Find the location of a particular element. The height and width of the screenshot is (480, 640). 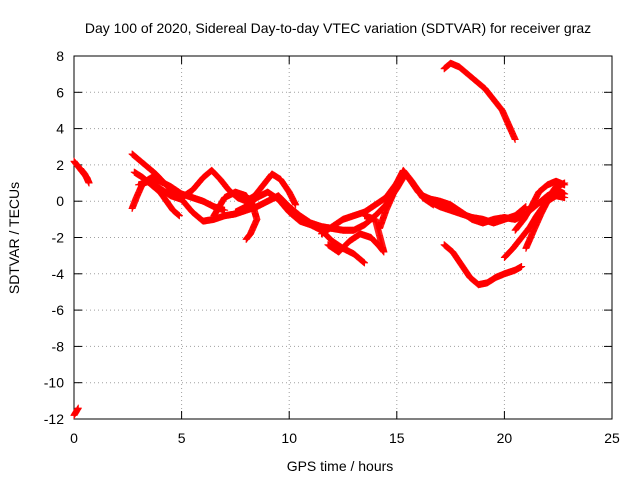

y-tick-label: 0 is located at coordinates (60, 201).